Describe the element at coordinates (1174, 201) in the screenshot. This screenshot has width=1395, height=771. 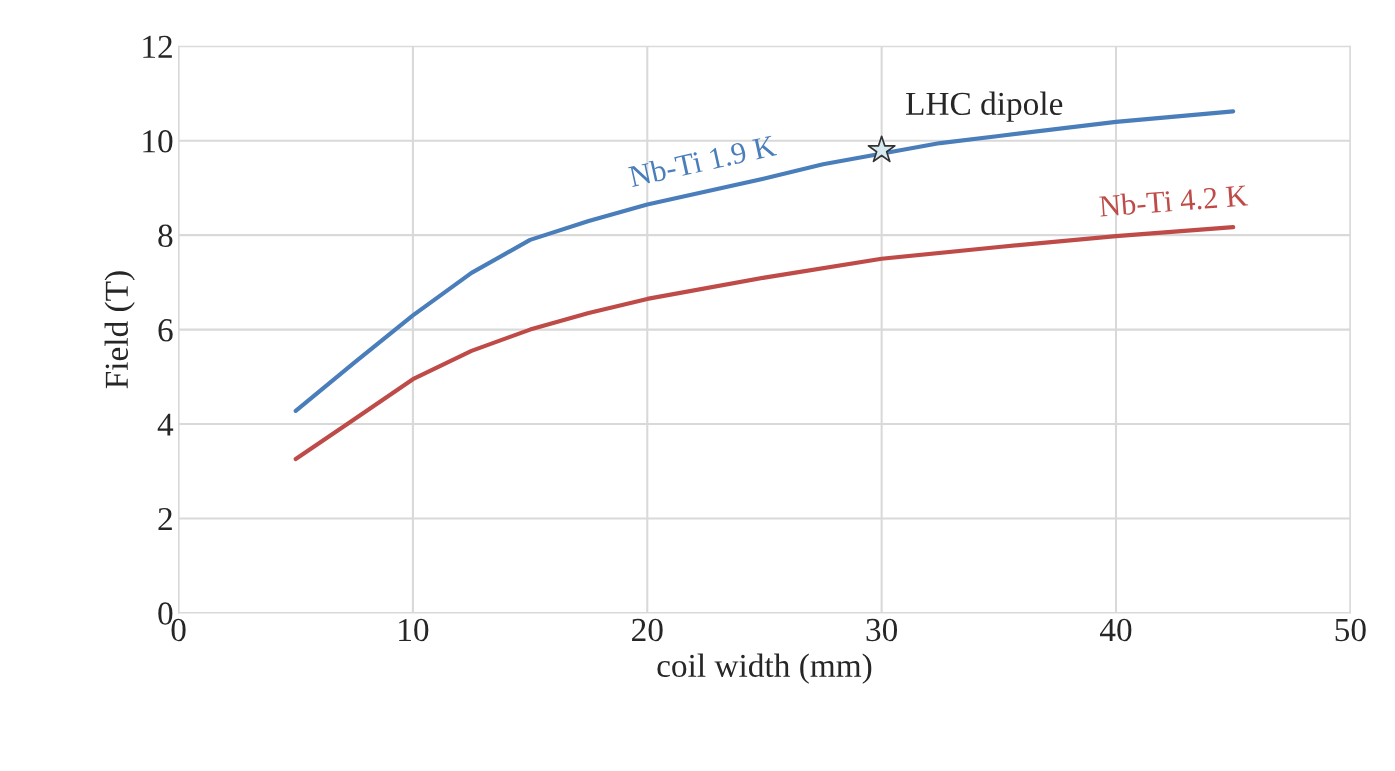
I see `series-label: Nb-Ti 4.2 K` at that location.